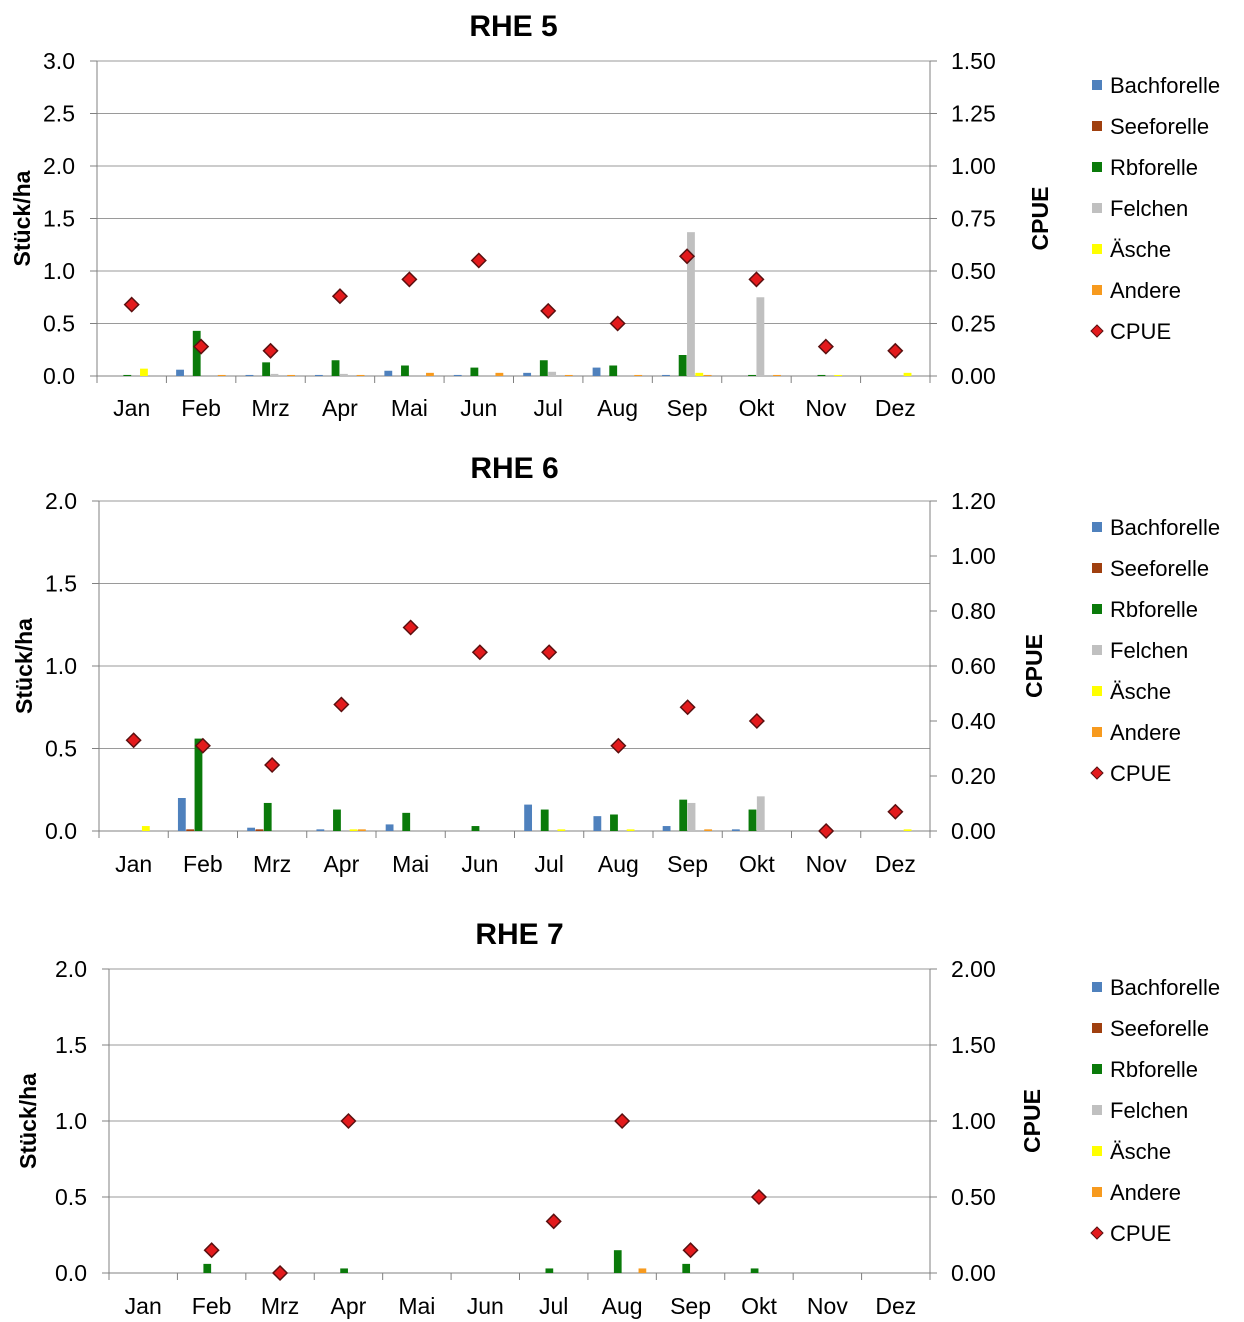  Describe the element at coordinates (973, 324) in the screenshot. I see `y2-tick-label: 0.25` at that location.